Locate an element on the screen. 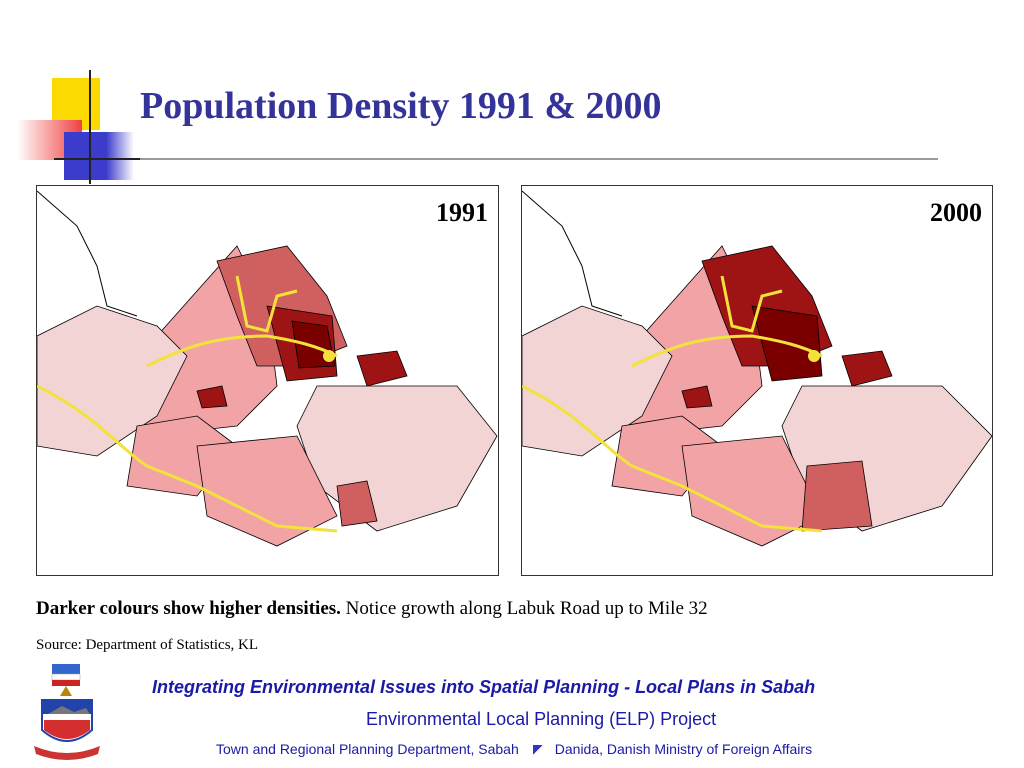 Image resolution: width=1024 pixels, height=768 pixels. caption-emphasis: Darker colours show higher densities. is located at coordinates (188, 608).